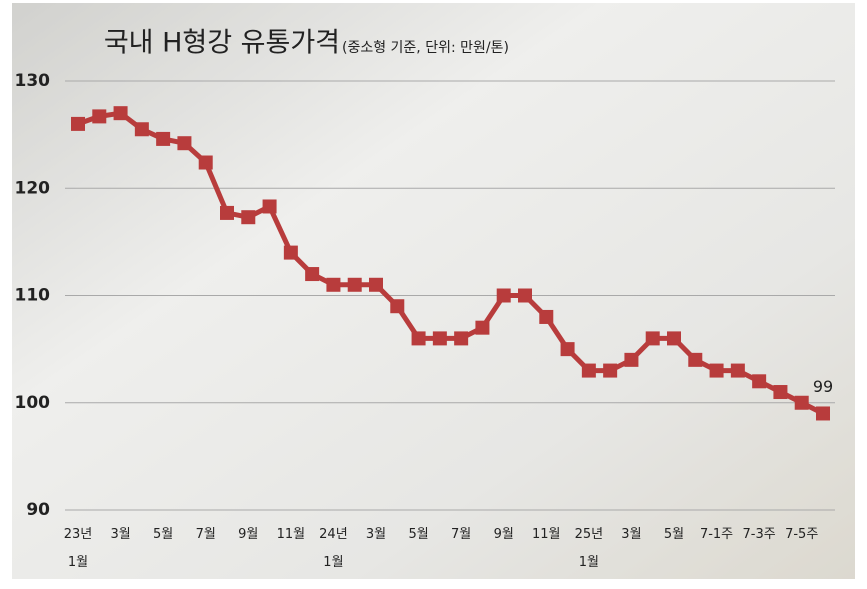  Describe the element at coordinates (333, 548) in the screenshot. I see `x-tick-label: 24년 1월` at that location.